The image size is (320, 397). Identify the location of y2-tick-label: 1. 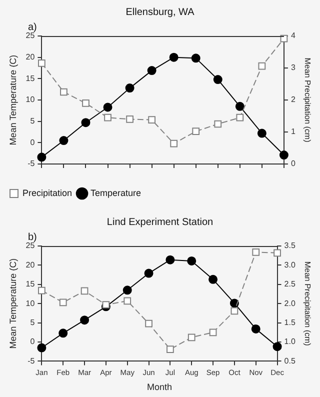
(293, 131).